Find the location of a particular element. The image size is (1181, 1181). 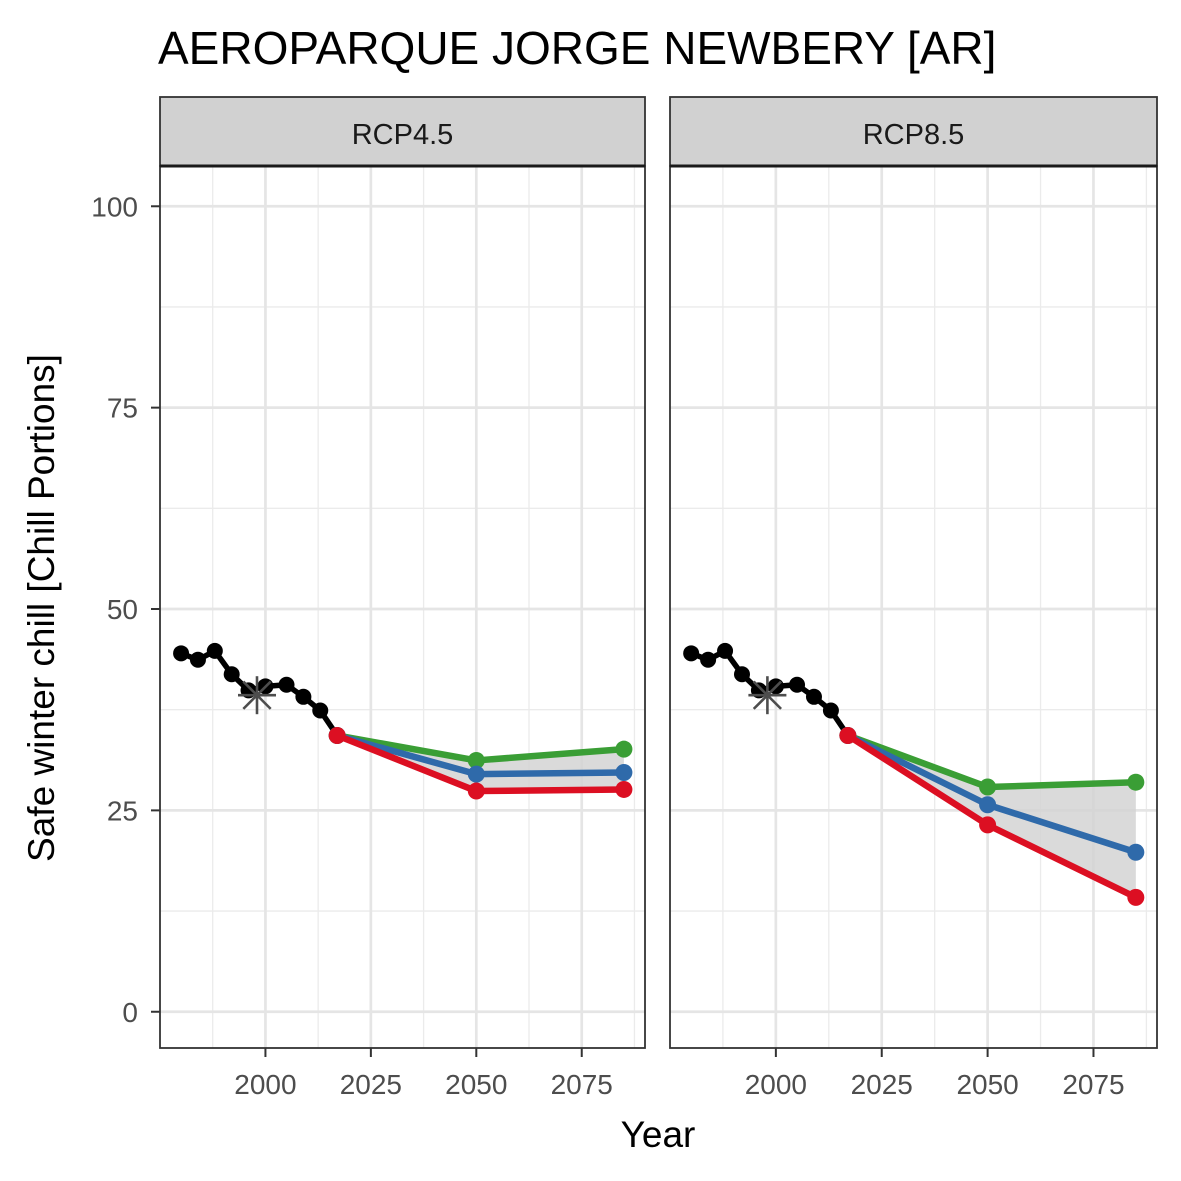

scenario-range-band is located at coordinates (991, 816).